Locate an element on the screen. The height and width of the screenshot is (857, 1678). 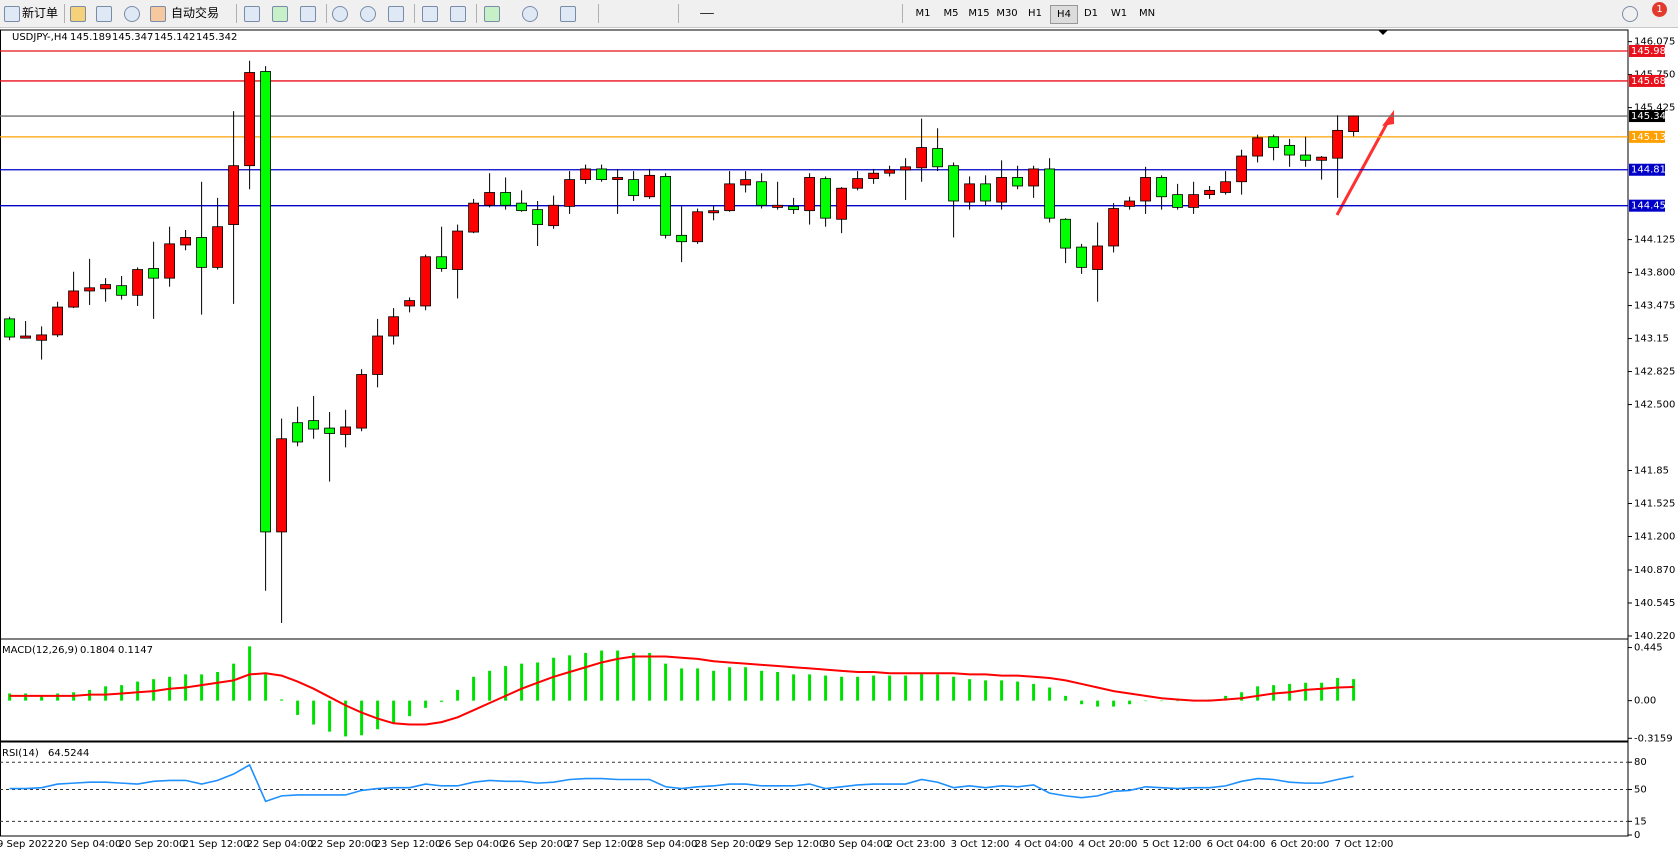
label-tool is located at coordinates (853, 13).